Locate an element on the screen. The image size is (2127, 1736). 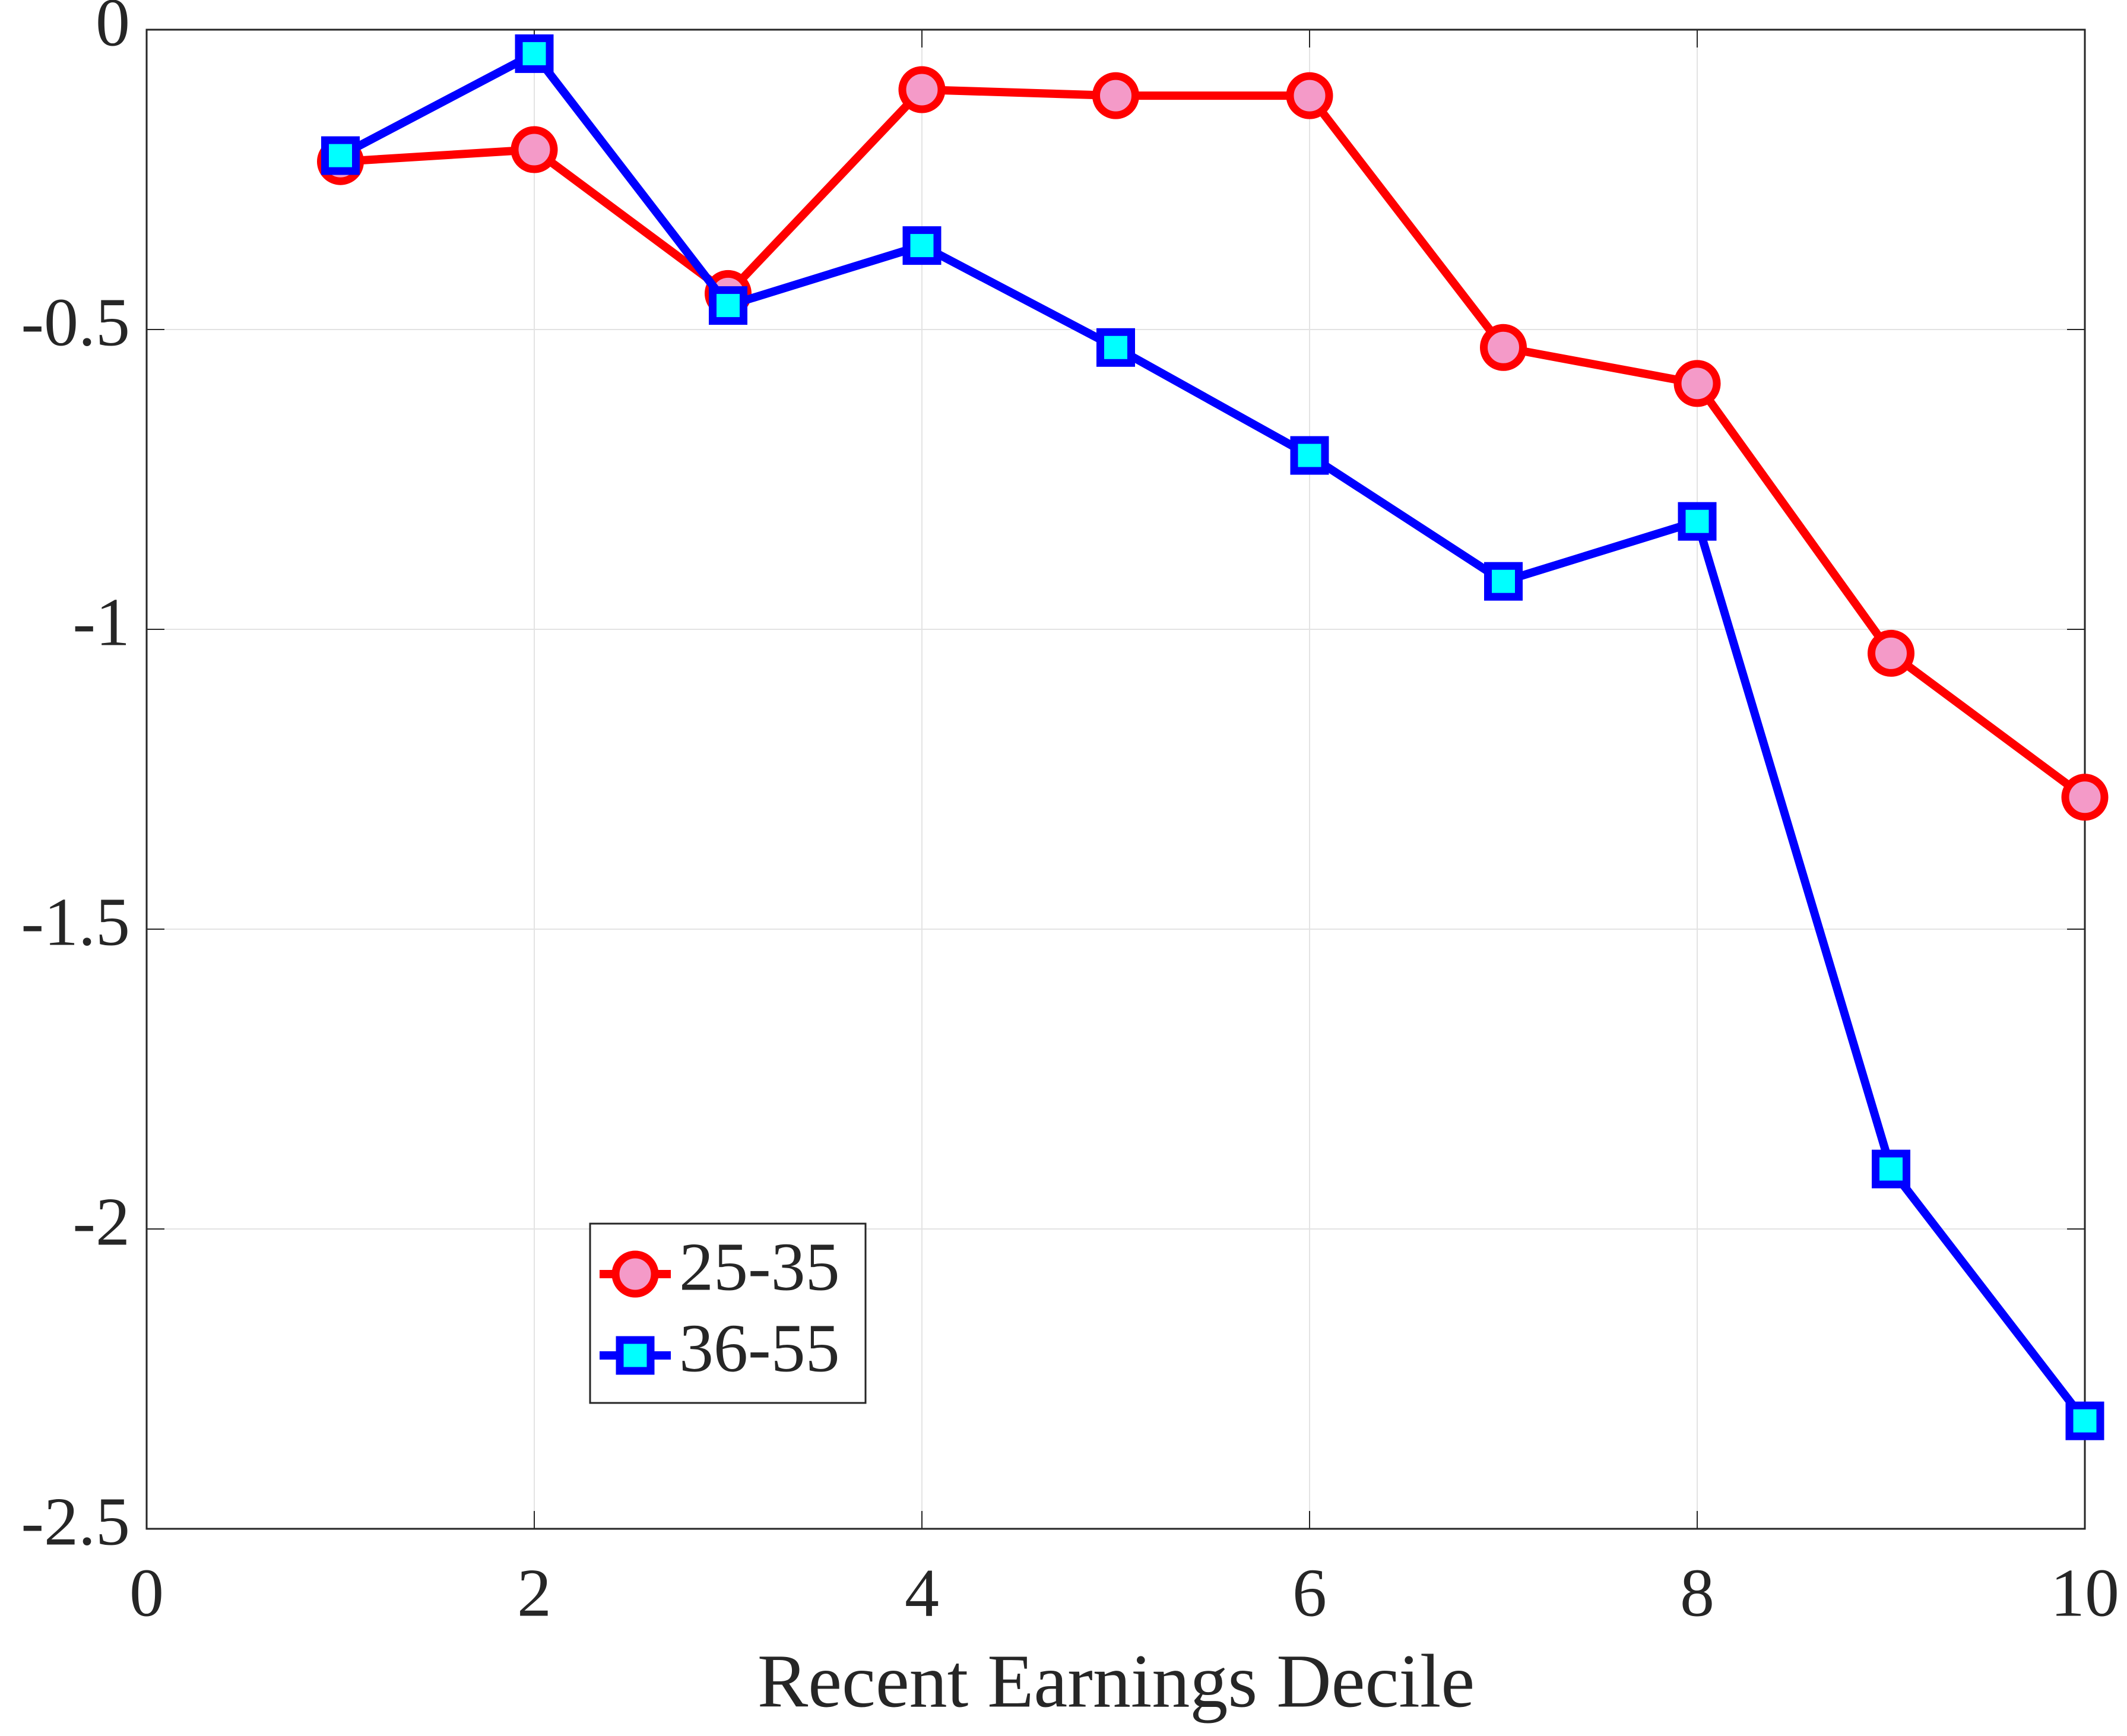
y-tick-label: -1 is located at coordinates (101, 623).